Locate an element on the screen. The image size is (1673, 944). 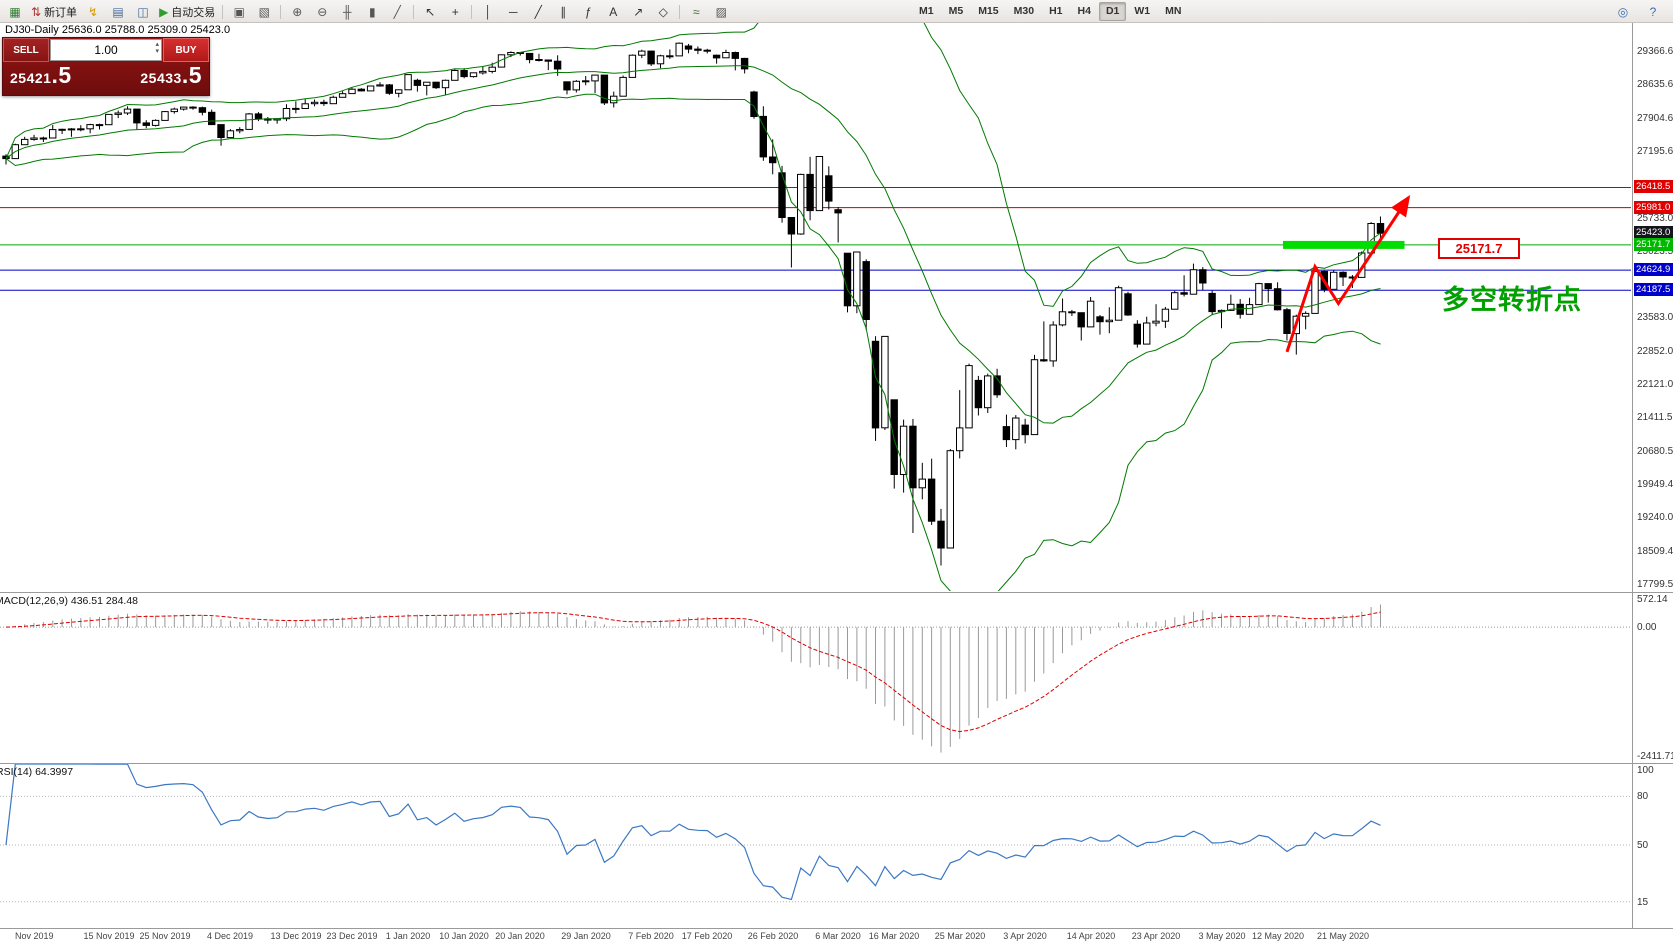
new-order-icon: ⇅ is located at coordinates (36, 12).